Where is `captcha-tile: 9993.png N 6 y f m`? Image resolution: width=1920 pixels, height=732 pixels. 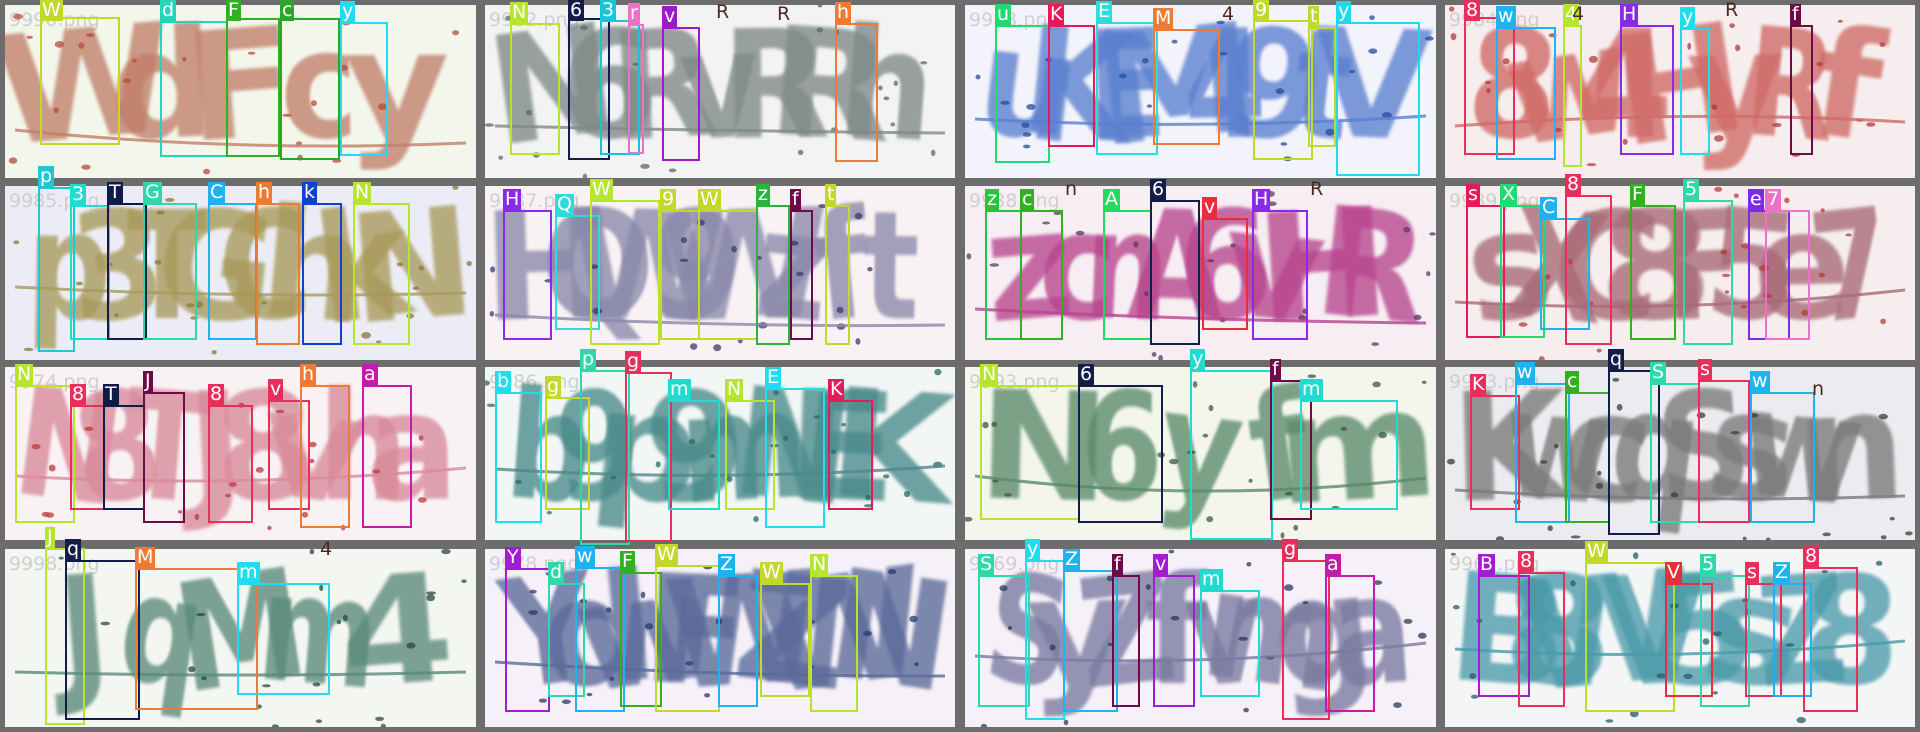 captcha-tile: 9993.png N 6 y f m is located at coordinates (1200, 453).